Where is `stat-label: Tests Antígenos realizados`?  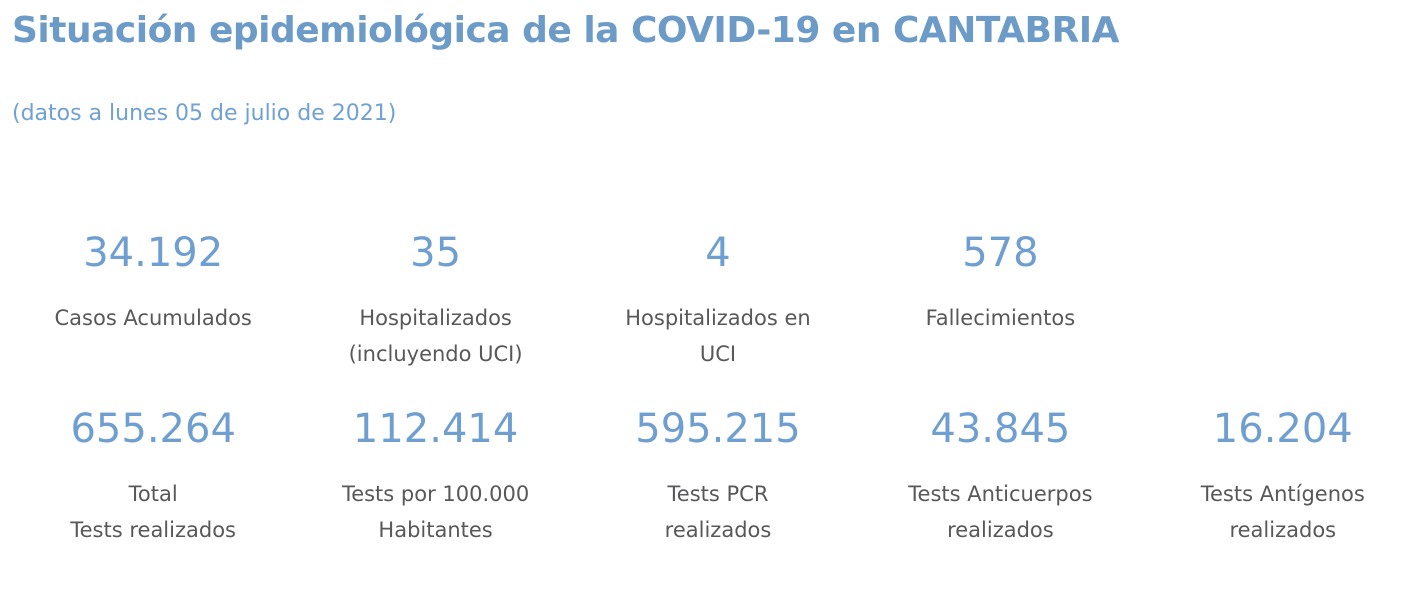
stat-label: Tests Antígenos realizados is located at coordinates (1283, 512).